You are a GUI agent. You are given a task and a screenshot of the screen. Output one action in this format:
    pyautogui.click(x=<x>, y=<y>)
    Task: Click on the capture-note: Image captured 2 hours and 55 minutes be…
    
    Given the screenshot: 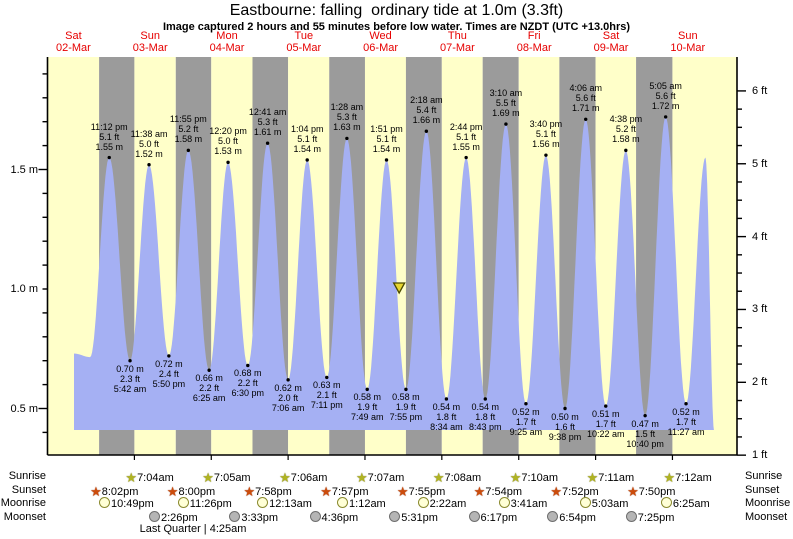 What is the action you would take?
    pyautogui.click(x=396, y=27)
    